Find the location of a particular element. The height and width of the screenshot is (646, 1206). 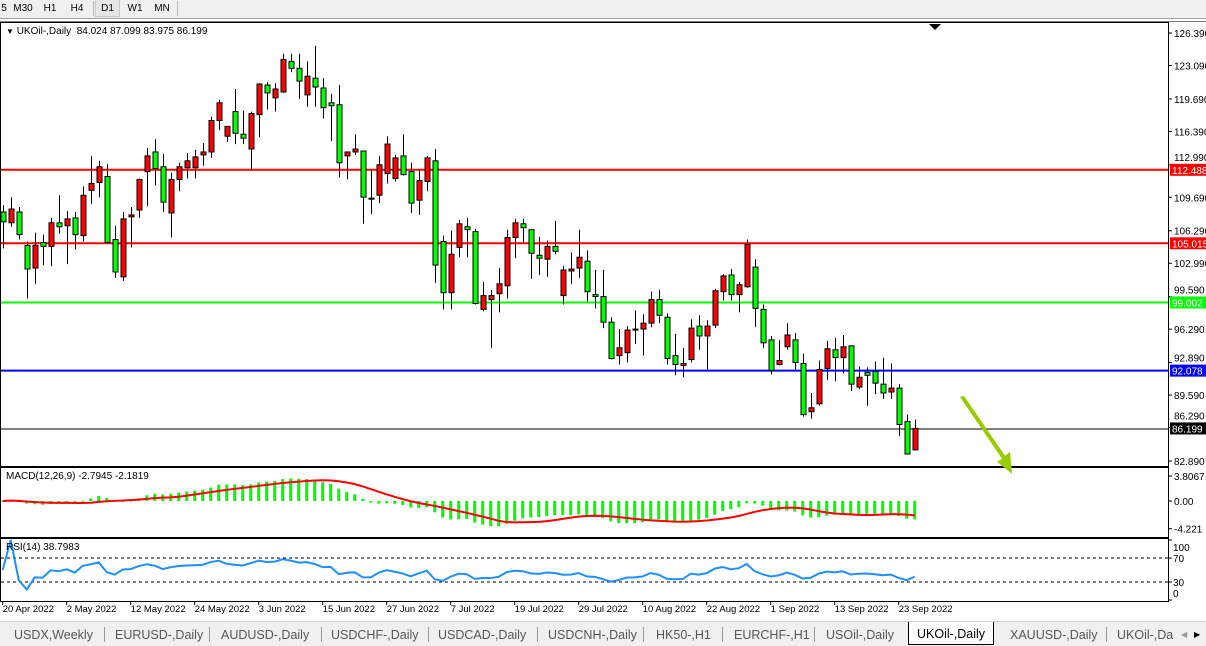

tab-usdcad-daily: USDCAD-,Daily is located at coordinates (482, 635).